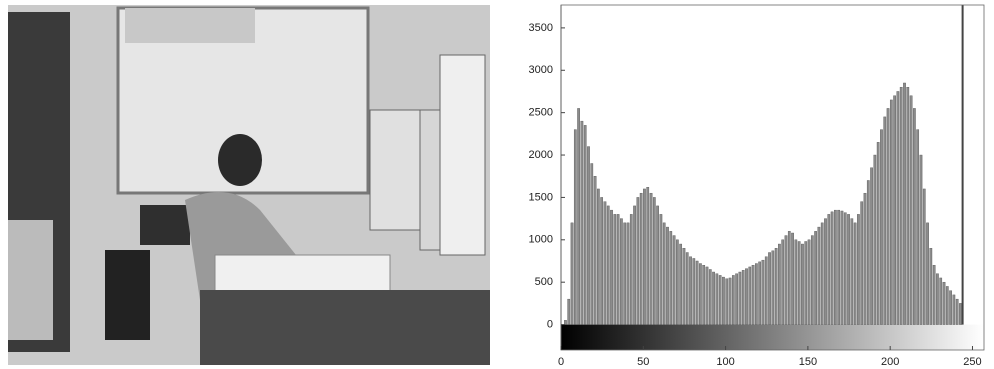  What do you see at coordinates (544, 282) in the screenshot?
I see `y-tick-label: 500` at bounding box center [544, 282].